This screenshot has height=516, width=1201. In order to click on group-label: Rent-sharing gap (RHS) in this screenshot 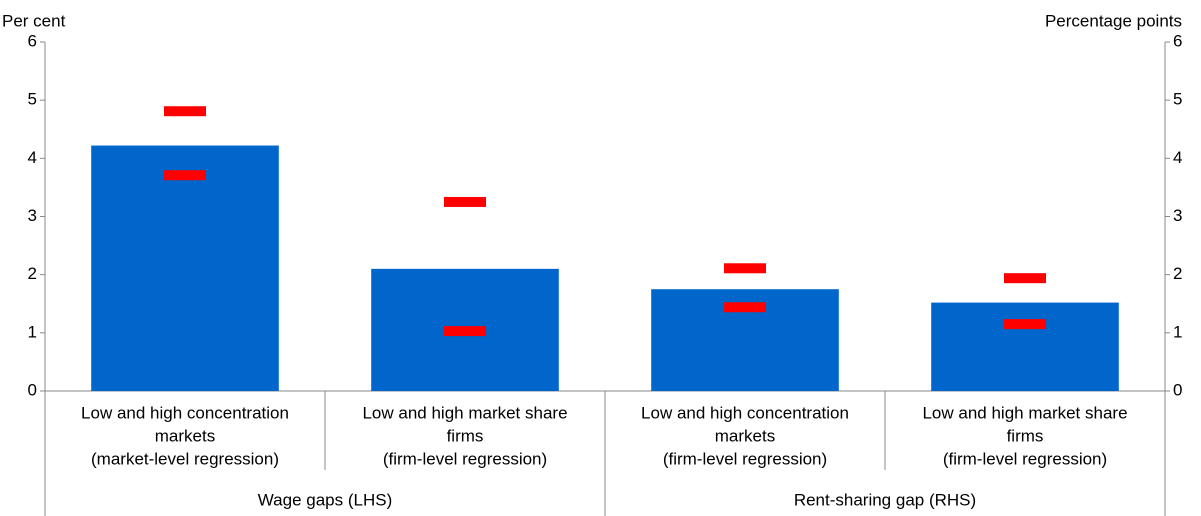, I will do `click(885, 499)`.